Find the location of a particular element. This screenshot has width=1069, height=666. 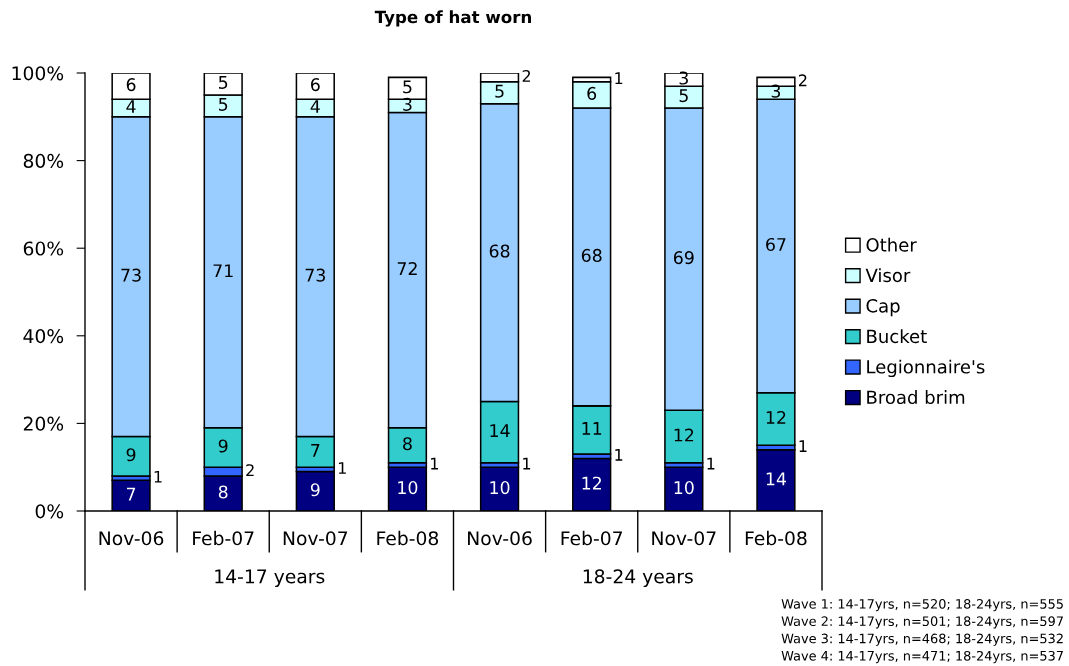

y-tick-label: 80% is located at coordinates (43, 160).